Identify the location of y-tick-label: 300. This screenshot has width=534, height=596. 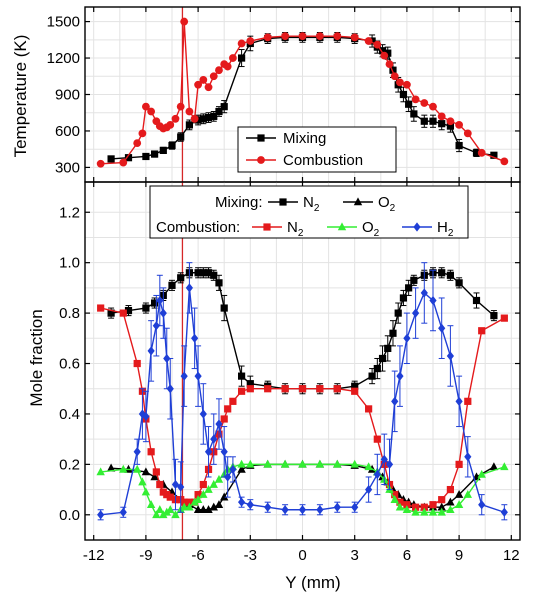
(67, 167).